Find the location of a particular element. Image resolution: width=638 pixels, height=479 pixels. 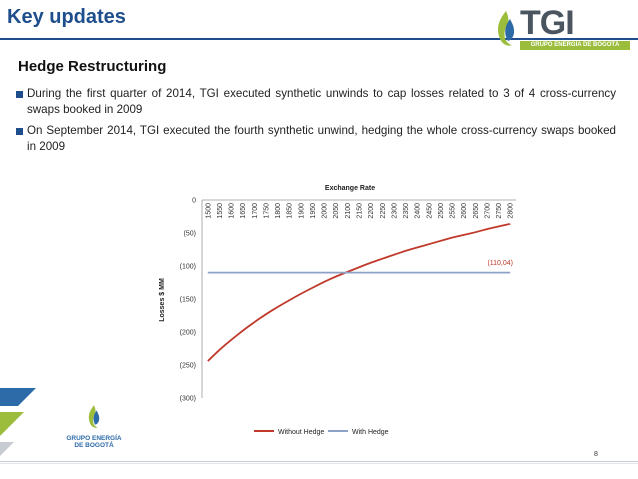

y-tick-label: 0 is located at coordinates (194, 201).